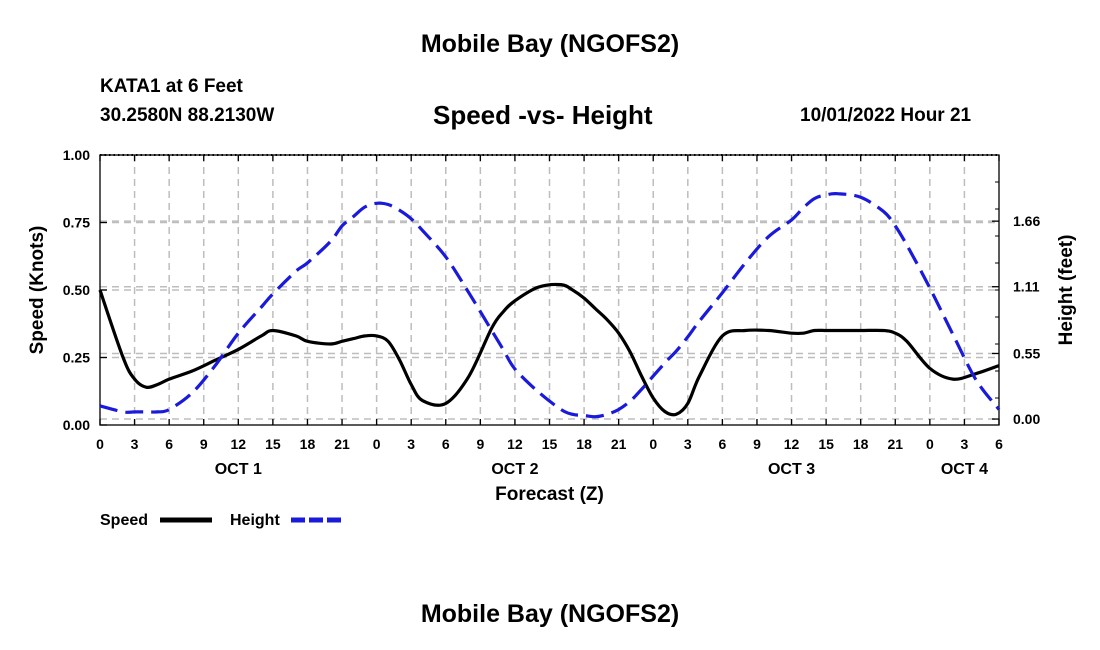 This screenshot has width=1100, height=650. Describe the element at coordinates (964, 469) in the screenshot. I see `day-label: OCT 4` at that location.